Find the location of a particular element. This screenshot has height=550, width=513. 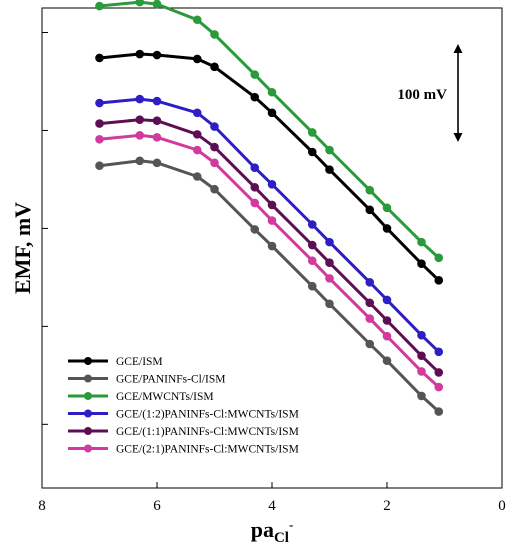

y-tick-marks is located at coordinates (45, 228).